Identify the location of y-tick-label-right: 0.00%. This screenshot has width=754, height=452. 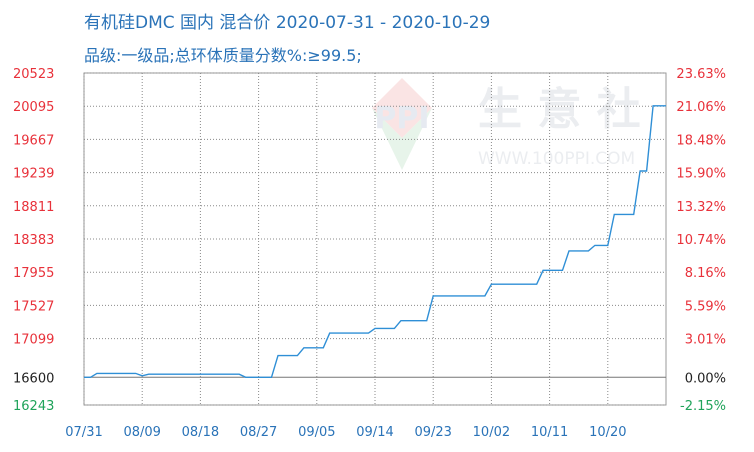
(705, 378).